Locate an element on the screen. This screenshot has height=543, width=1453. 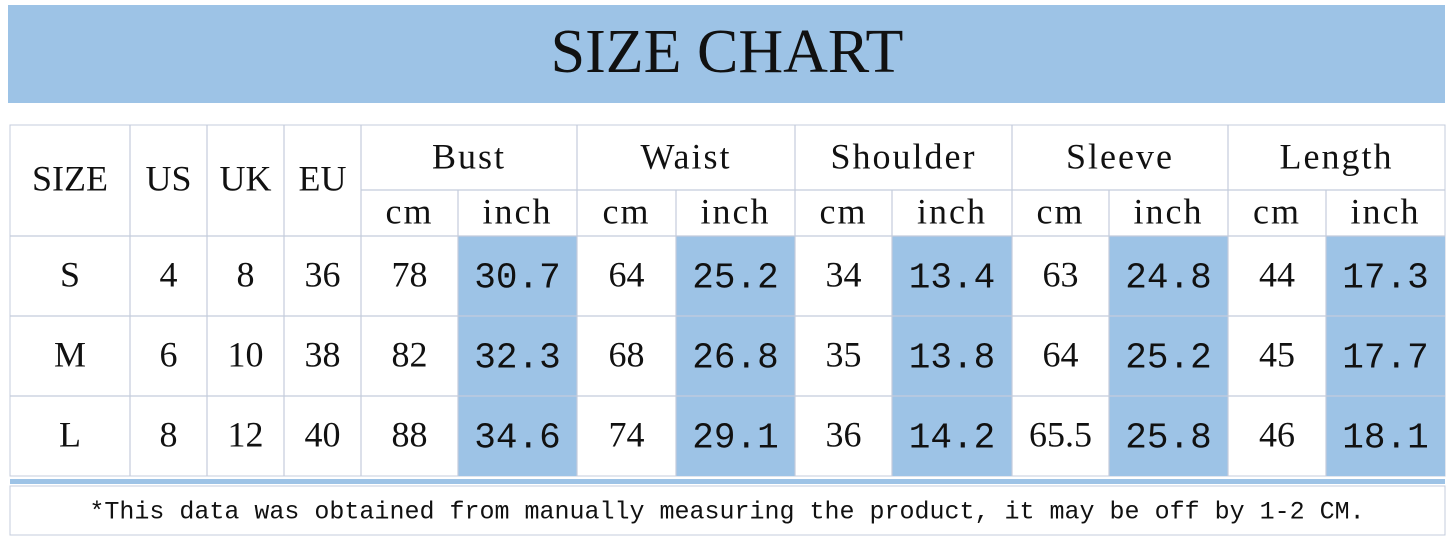
cell: 35 is located at coordinates (844, 354).